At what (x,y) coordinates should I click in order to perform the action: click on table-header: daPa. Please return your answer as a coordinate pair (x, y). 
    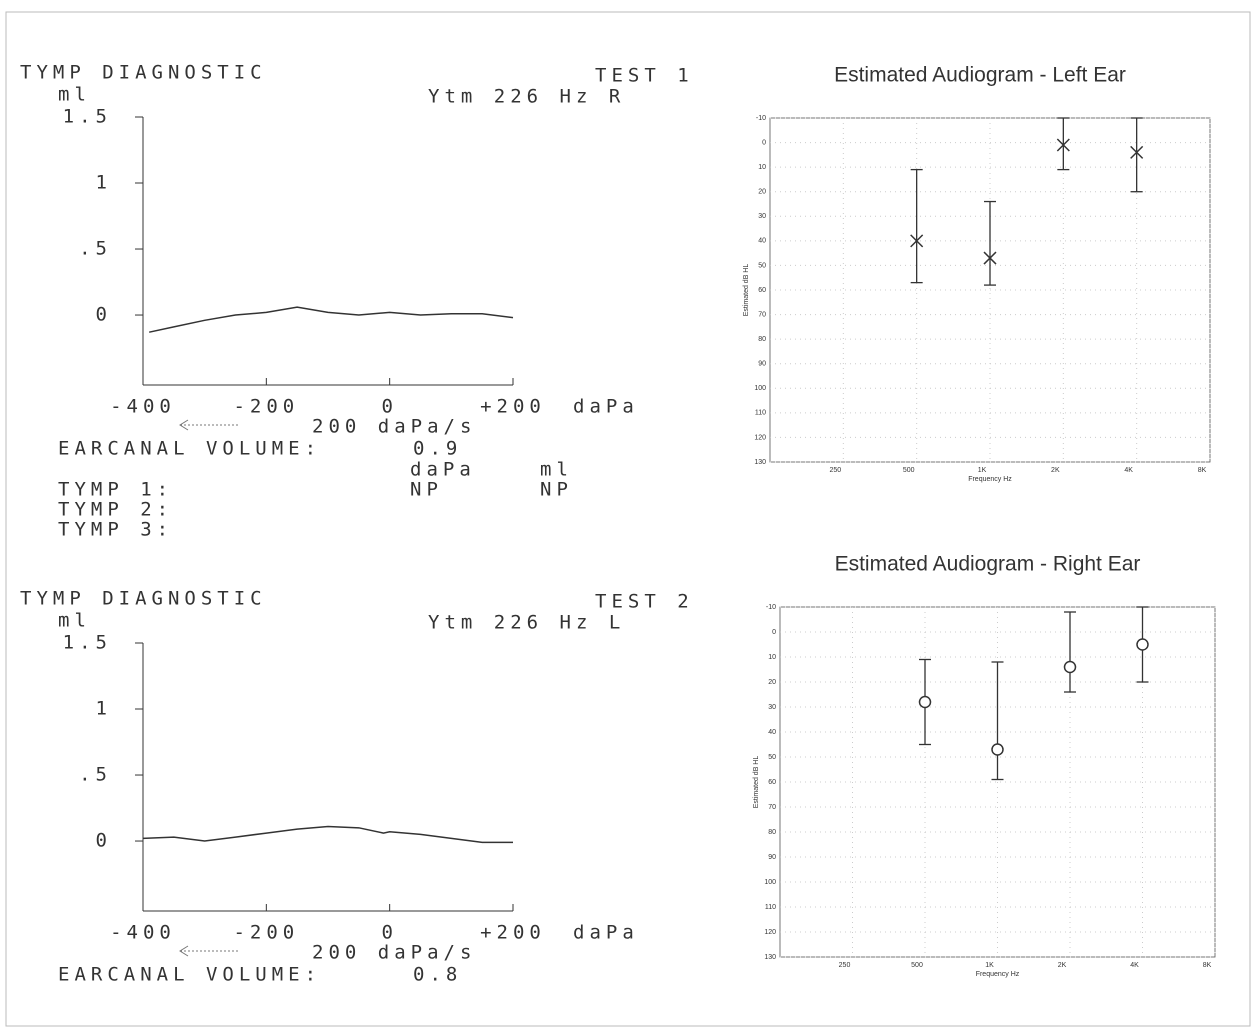
    Looking at the image, I should click on (443, 470).